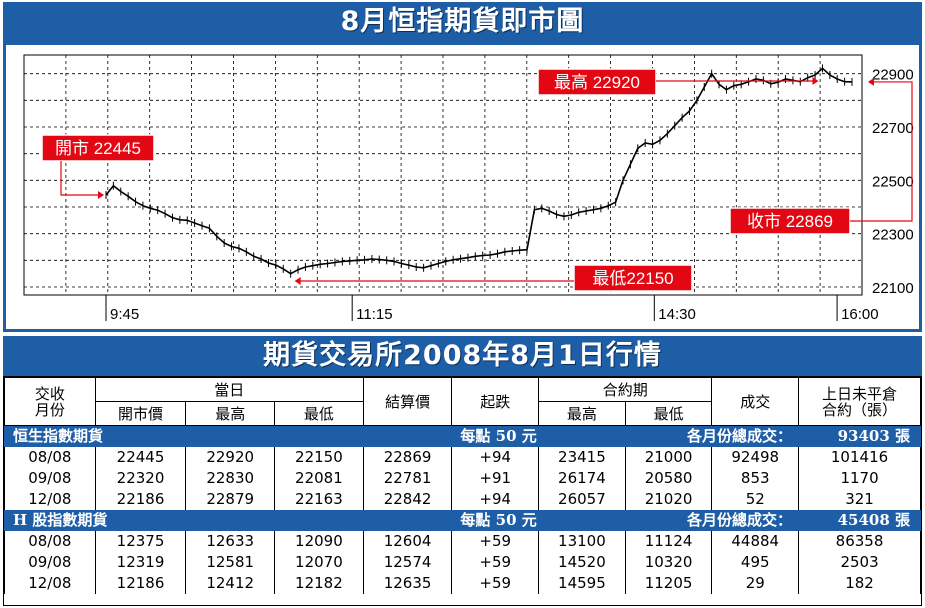 This screenshot has height=608, width=925. I want to click on y-tick-label: 22300, so click(893, 235).